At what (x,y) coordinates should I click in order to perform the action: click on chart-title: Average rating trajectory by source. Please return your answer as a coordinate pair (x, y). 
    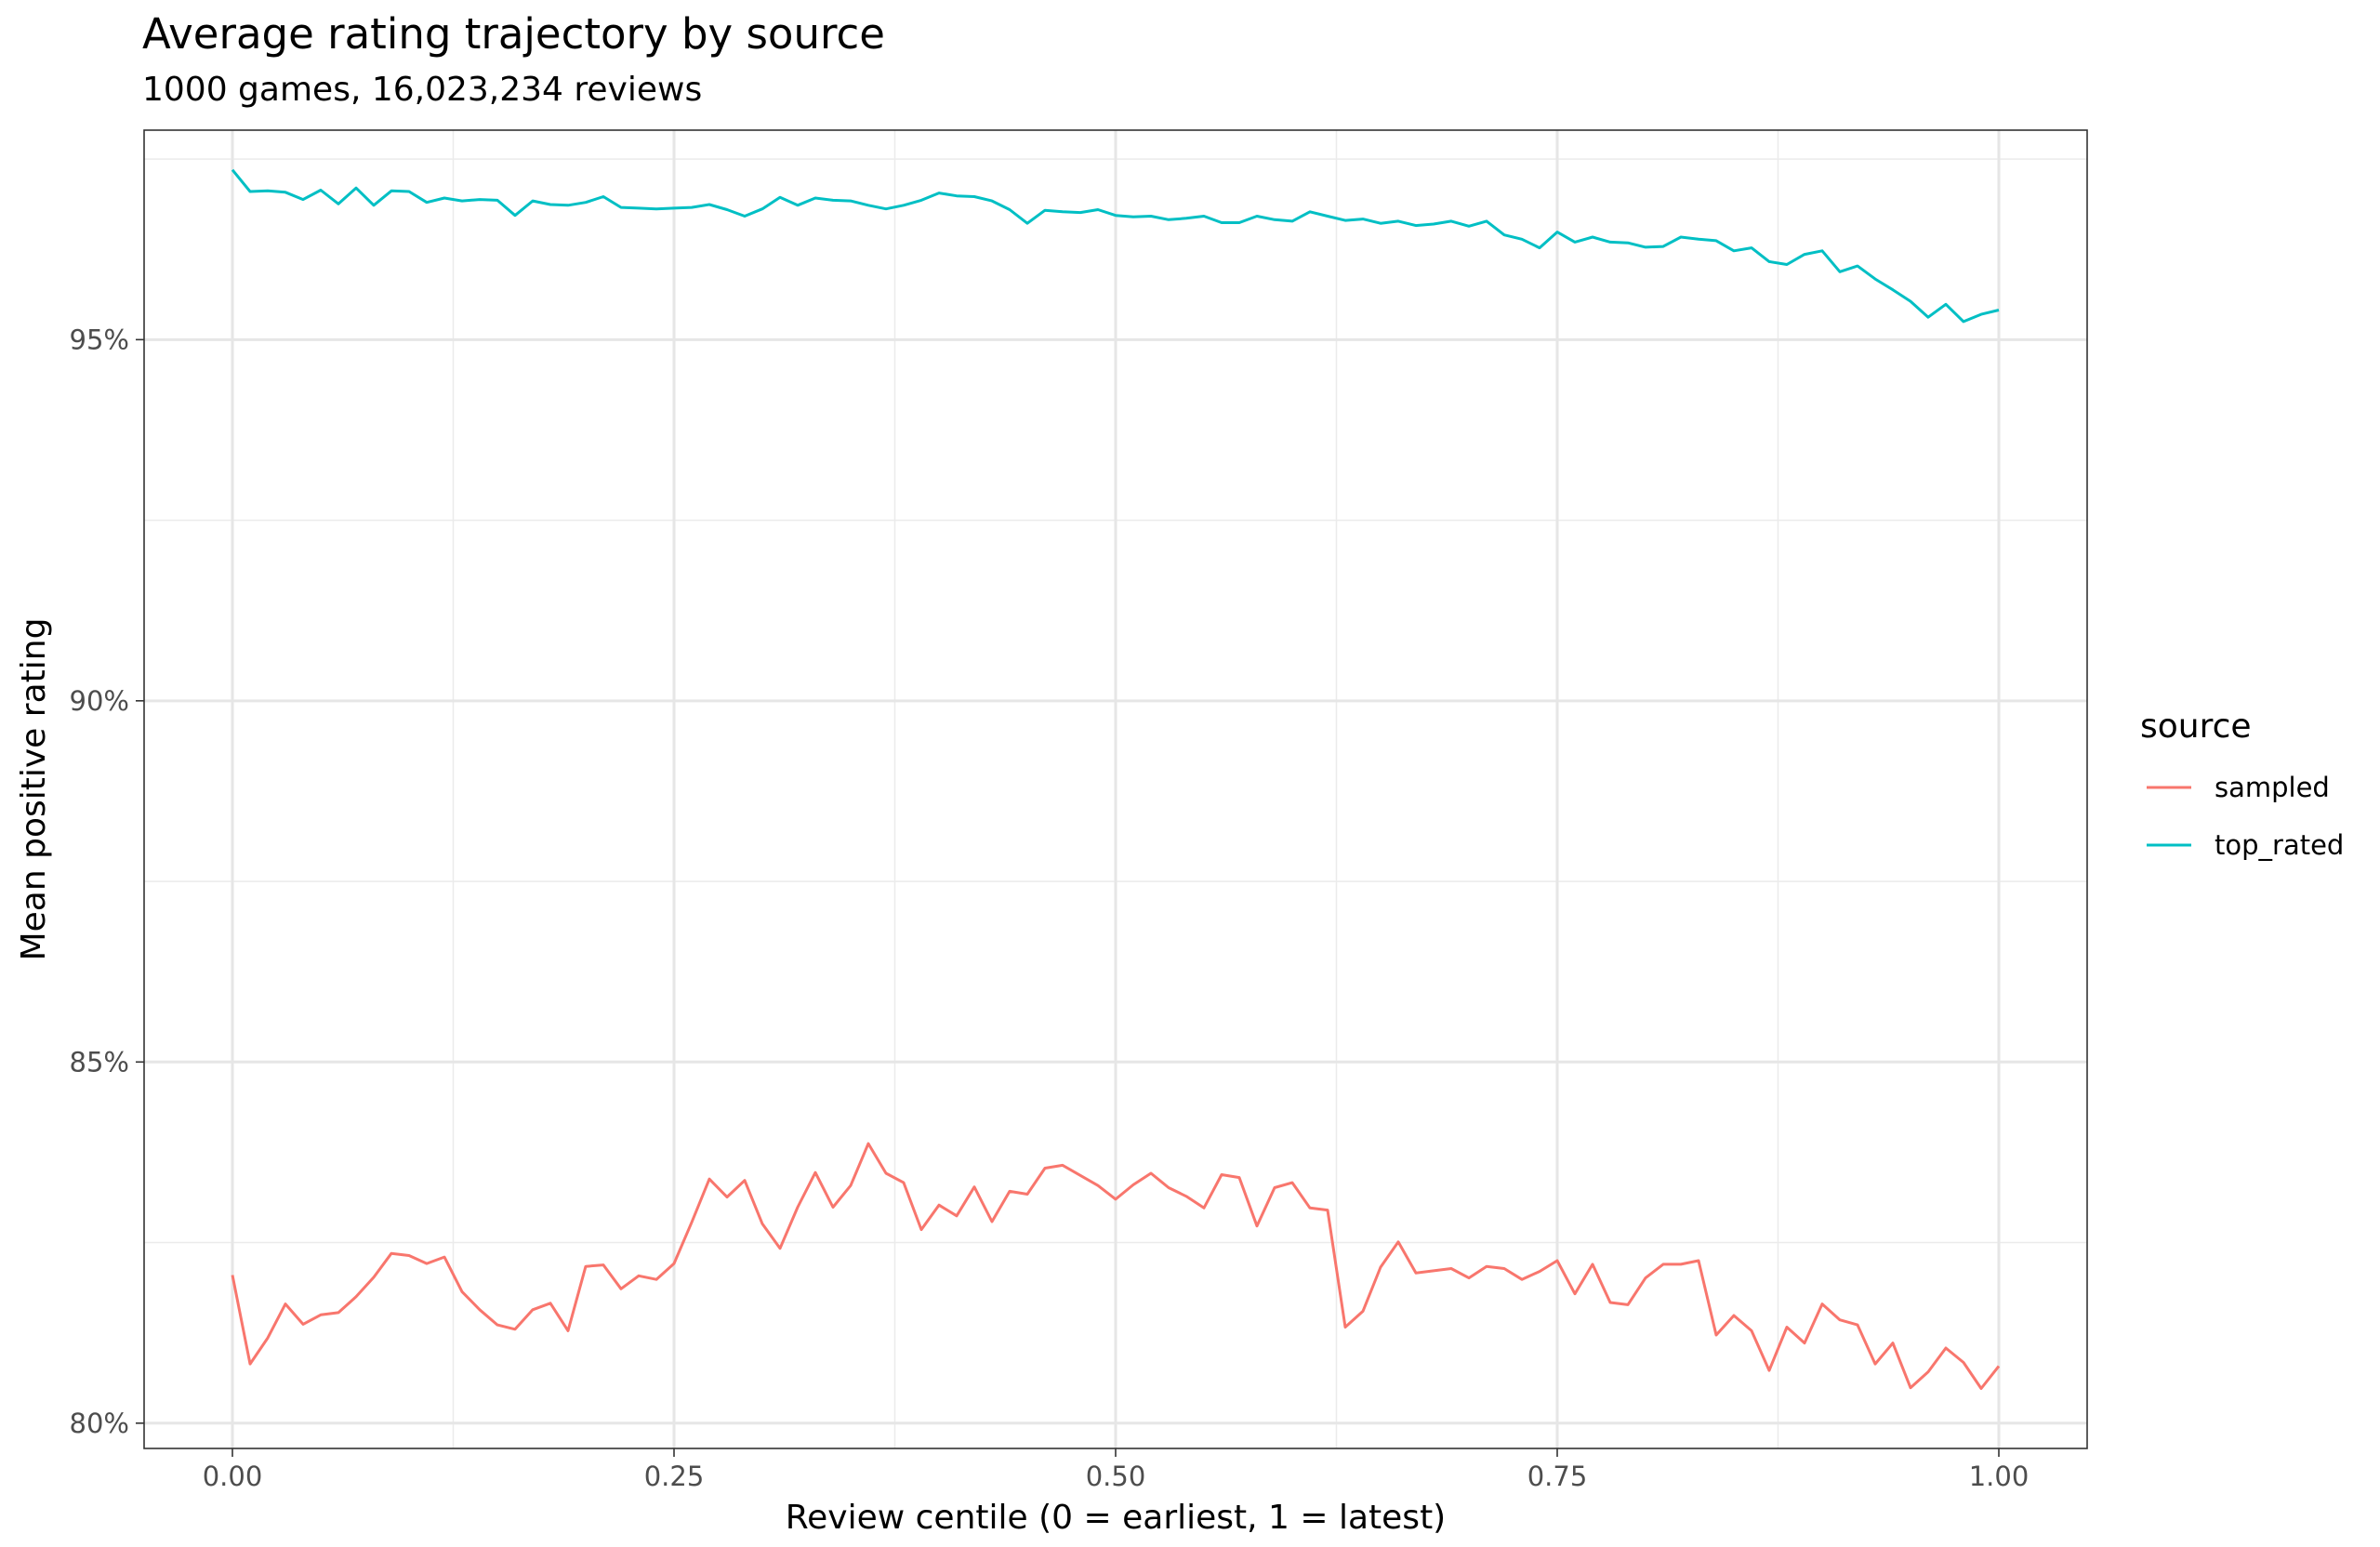
    Looking at the image, I should click on (513, 34).